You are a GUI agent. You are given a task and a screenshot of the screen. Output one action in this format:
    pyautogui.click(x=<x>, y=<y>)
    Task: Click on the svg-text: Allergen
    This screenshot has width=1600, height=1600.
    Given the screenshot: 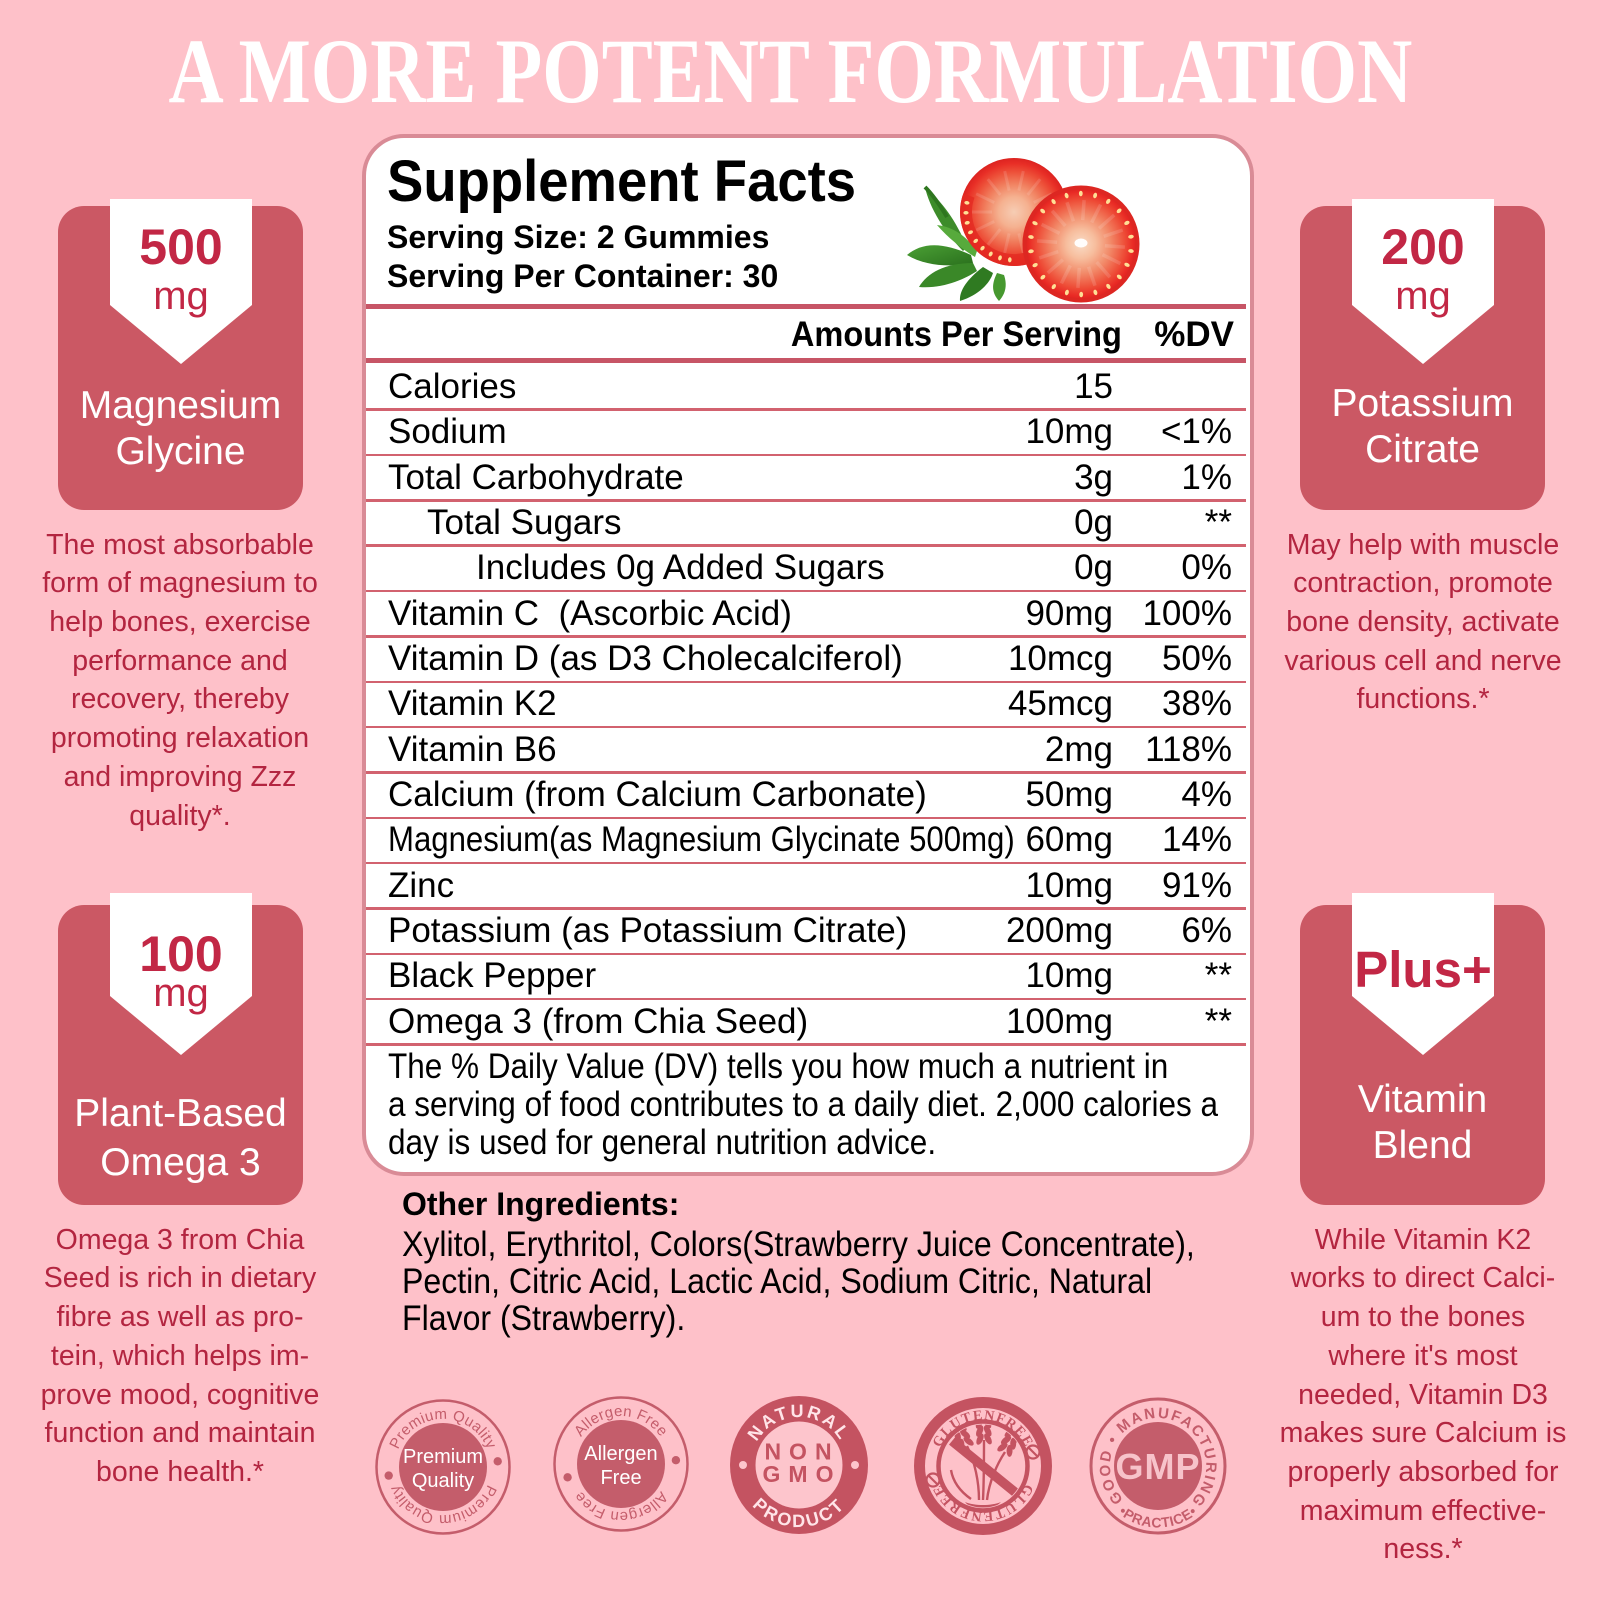 What is the action you would take?
    pyautogui.click(x=620, y=1454)
    